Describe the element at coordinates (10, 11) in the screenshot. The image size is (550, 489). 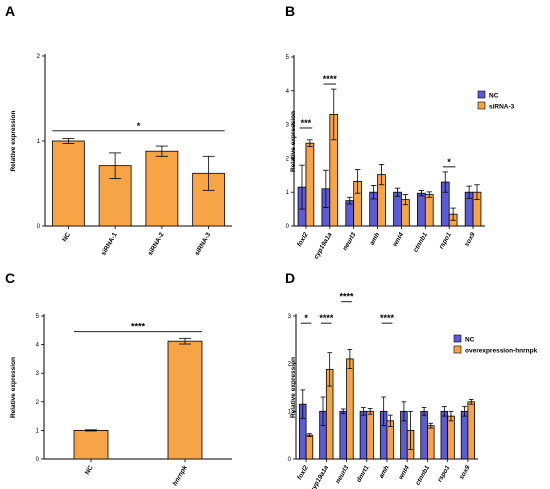
I see `panel-letter: A` at that location.